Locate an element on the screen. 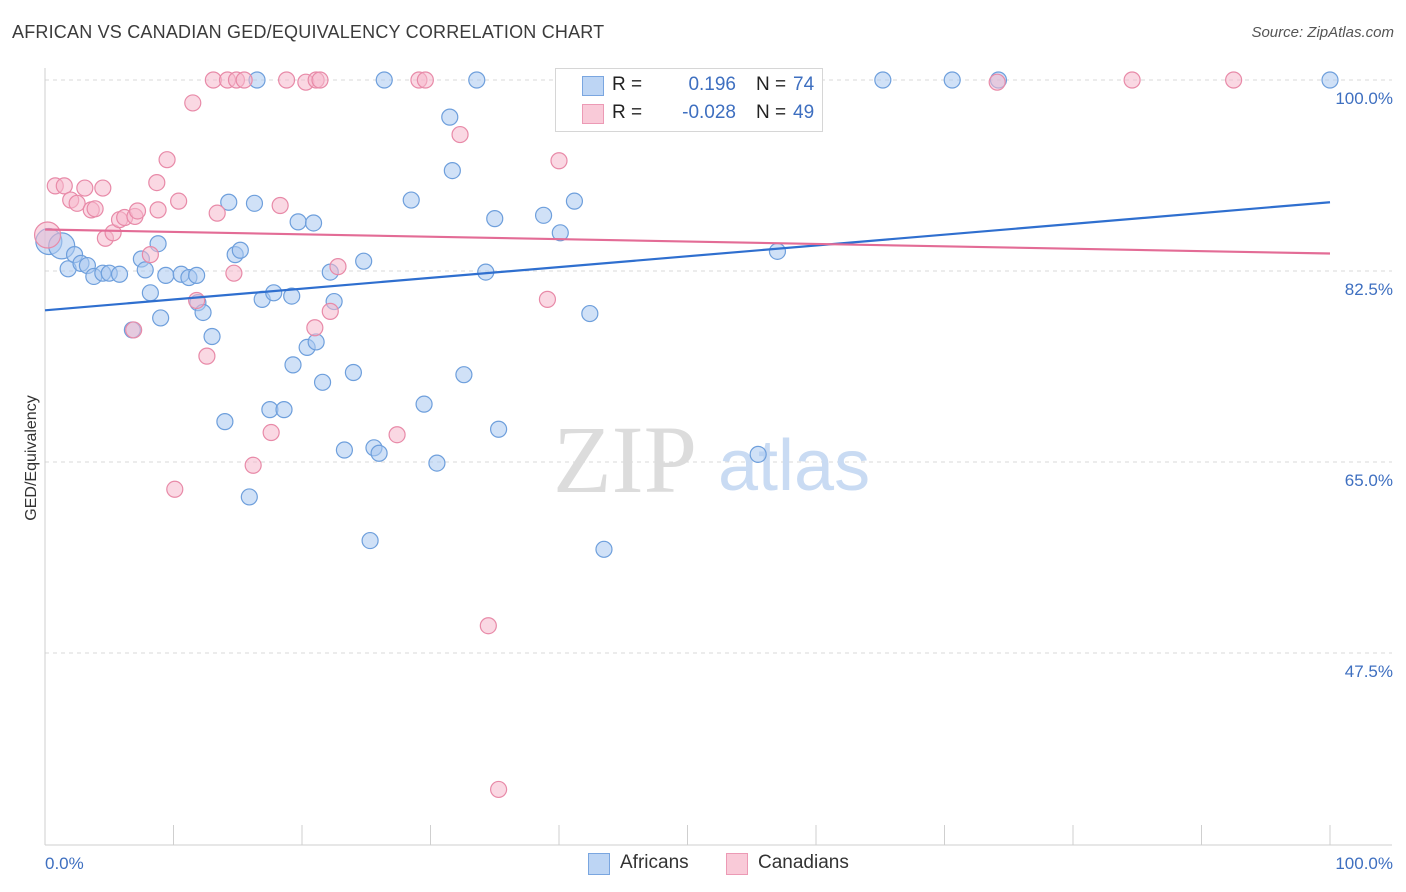 The image size is (1406, 892). africans-trend-line is located at coordinates (687, 256).